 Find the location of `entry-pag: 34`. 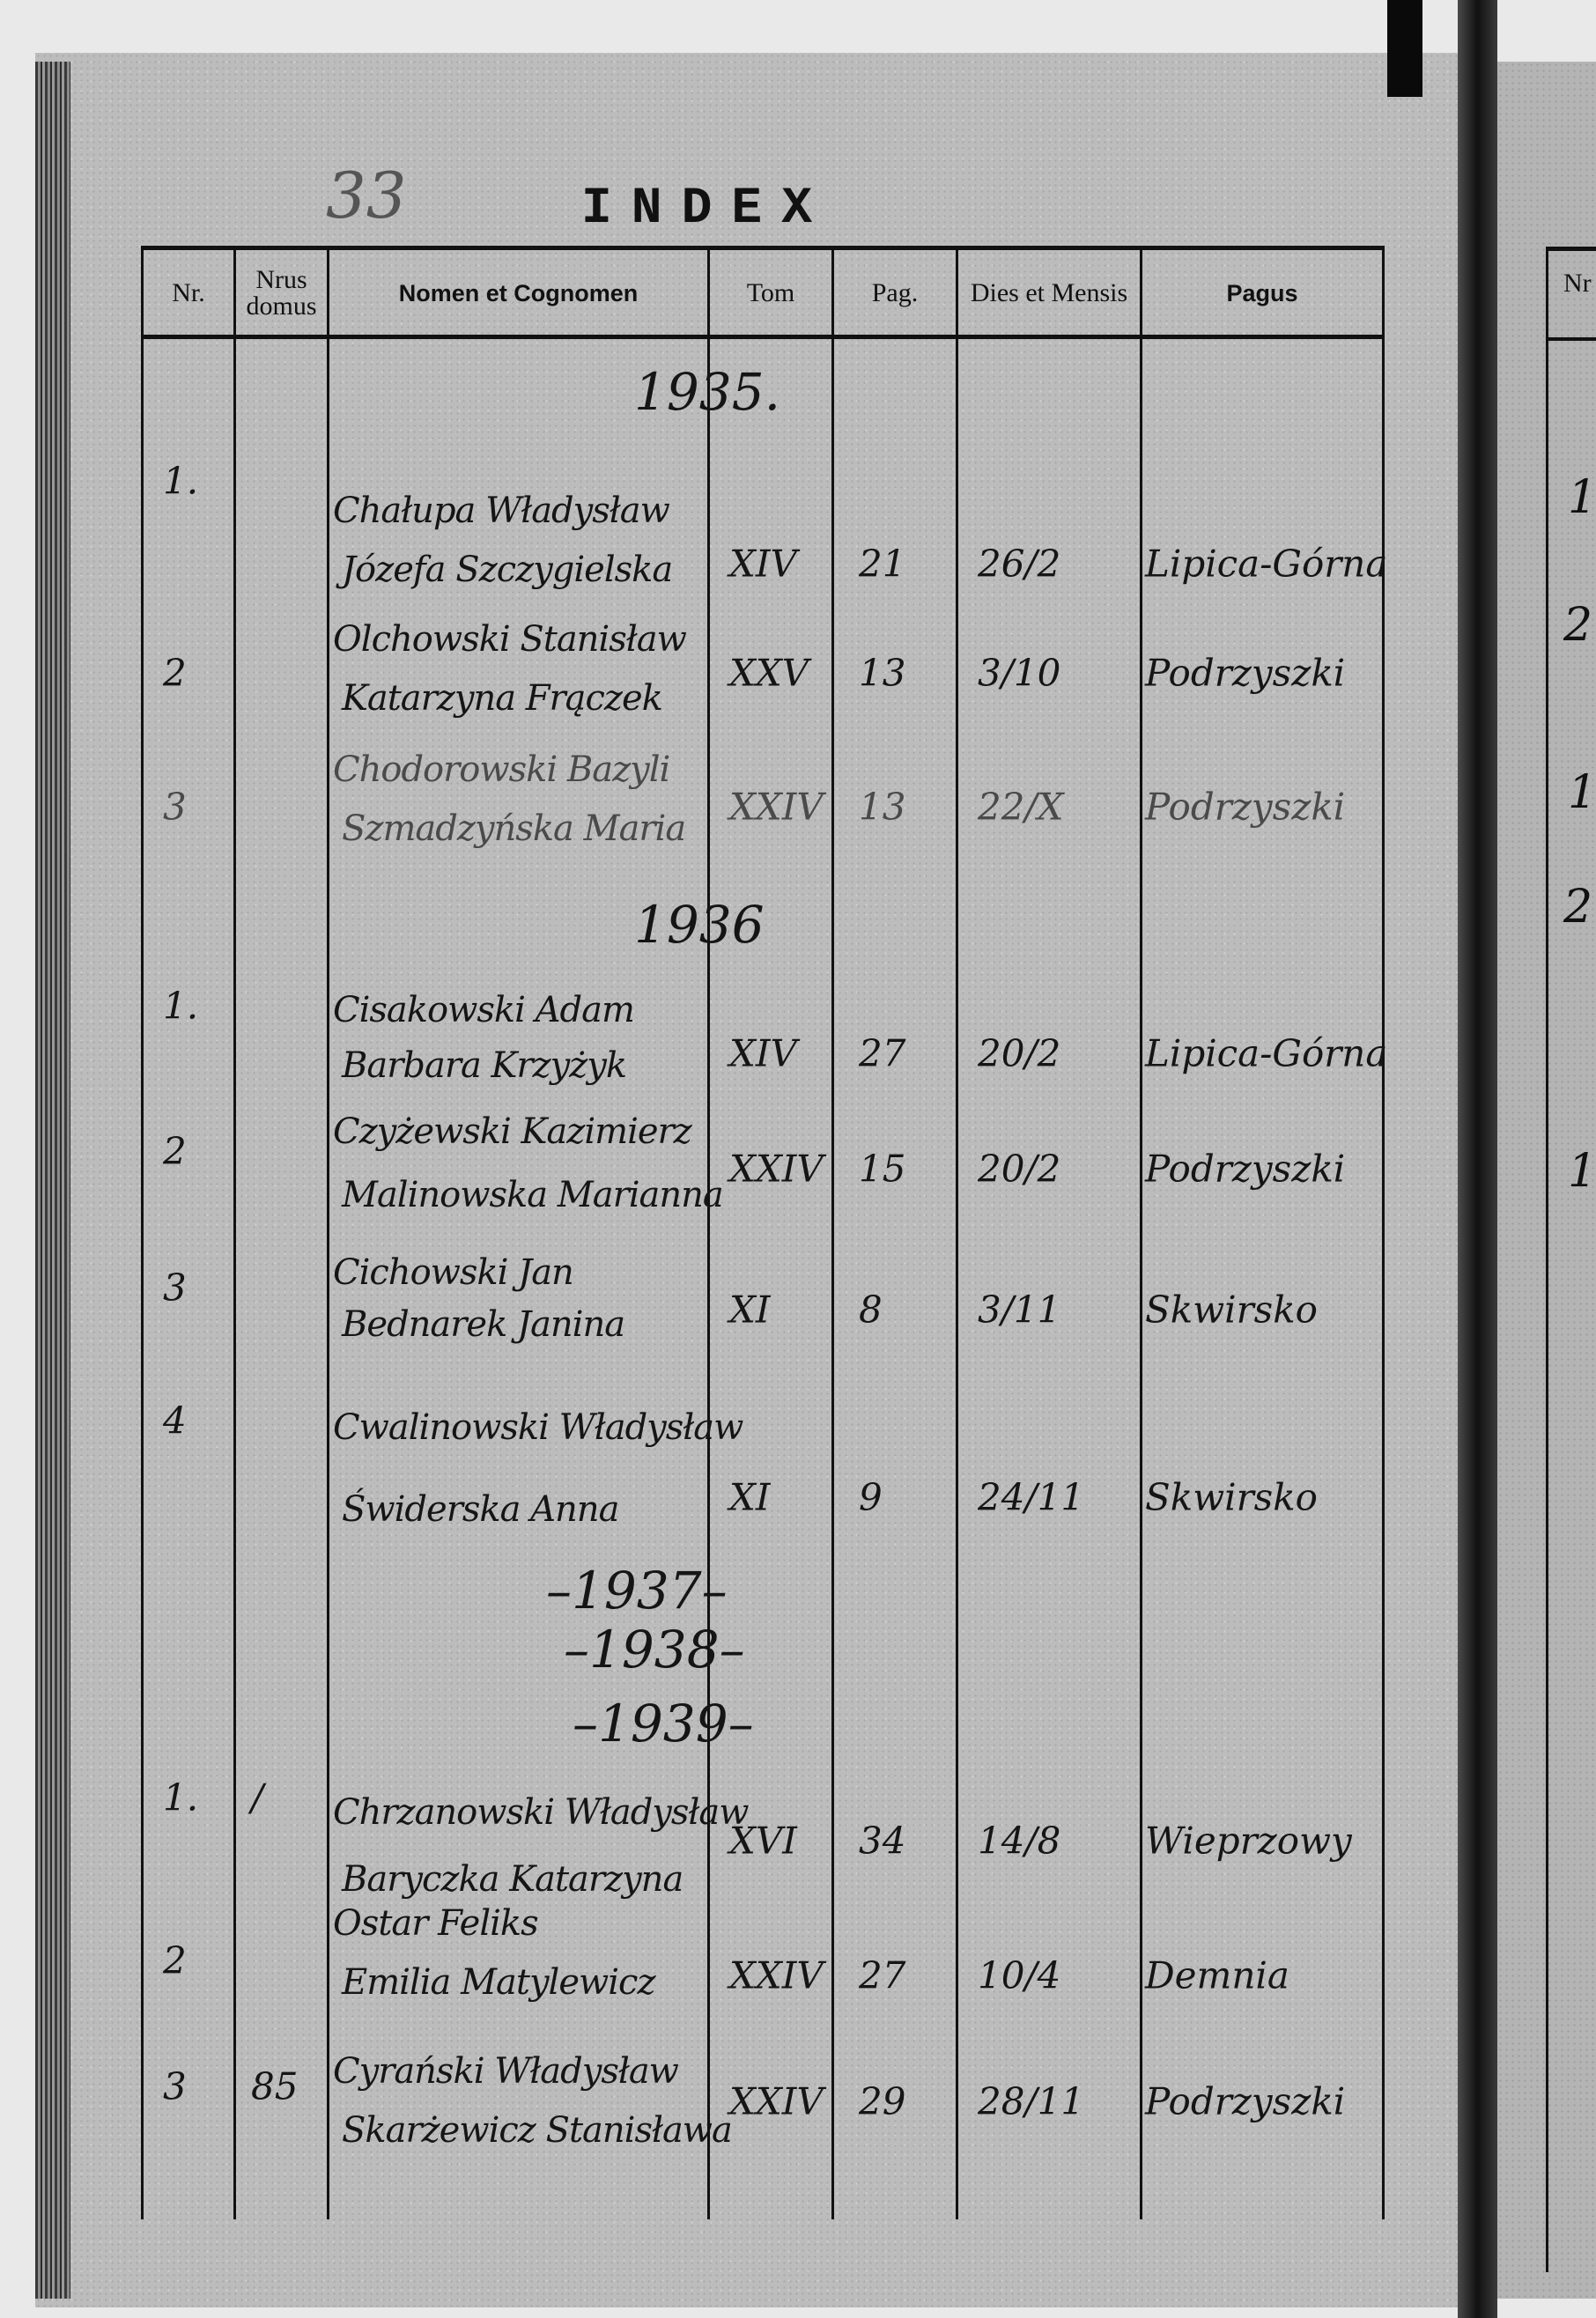

entry-pag: 34 is located at coordinates (883, 1841).